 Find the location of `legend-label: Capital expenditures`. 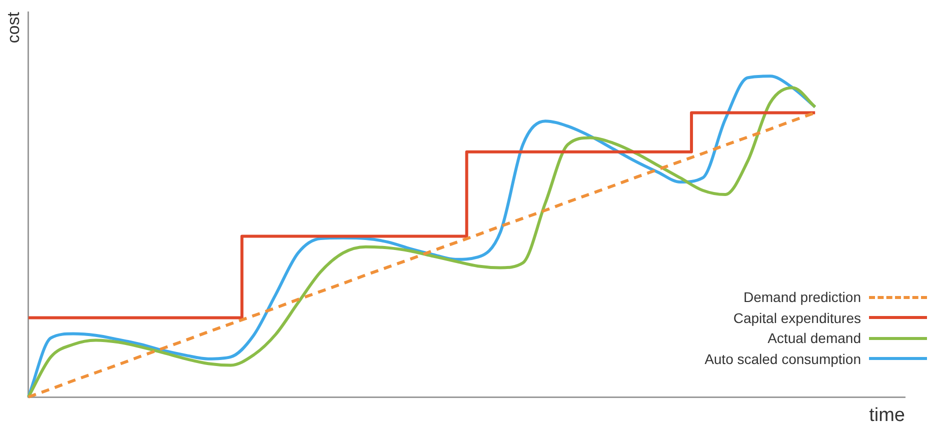

legend-label: Capital expenditures is located at coordinates (797, 318).